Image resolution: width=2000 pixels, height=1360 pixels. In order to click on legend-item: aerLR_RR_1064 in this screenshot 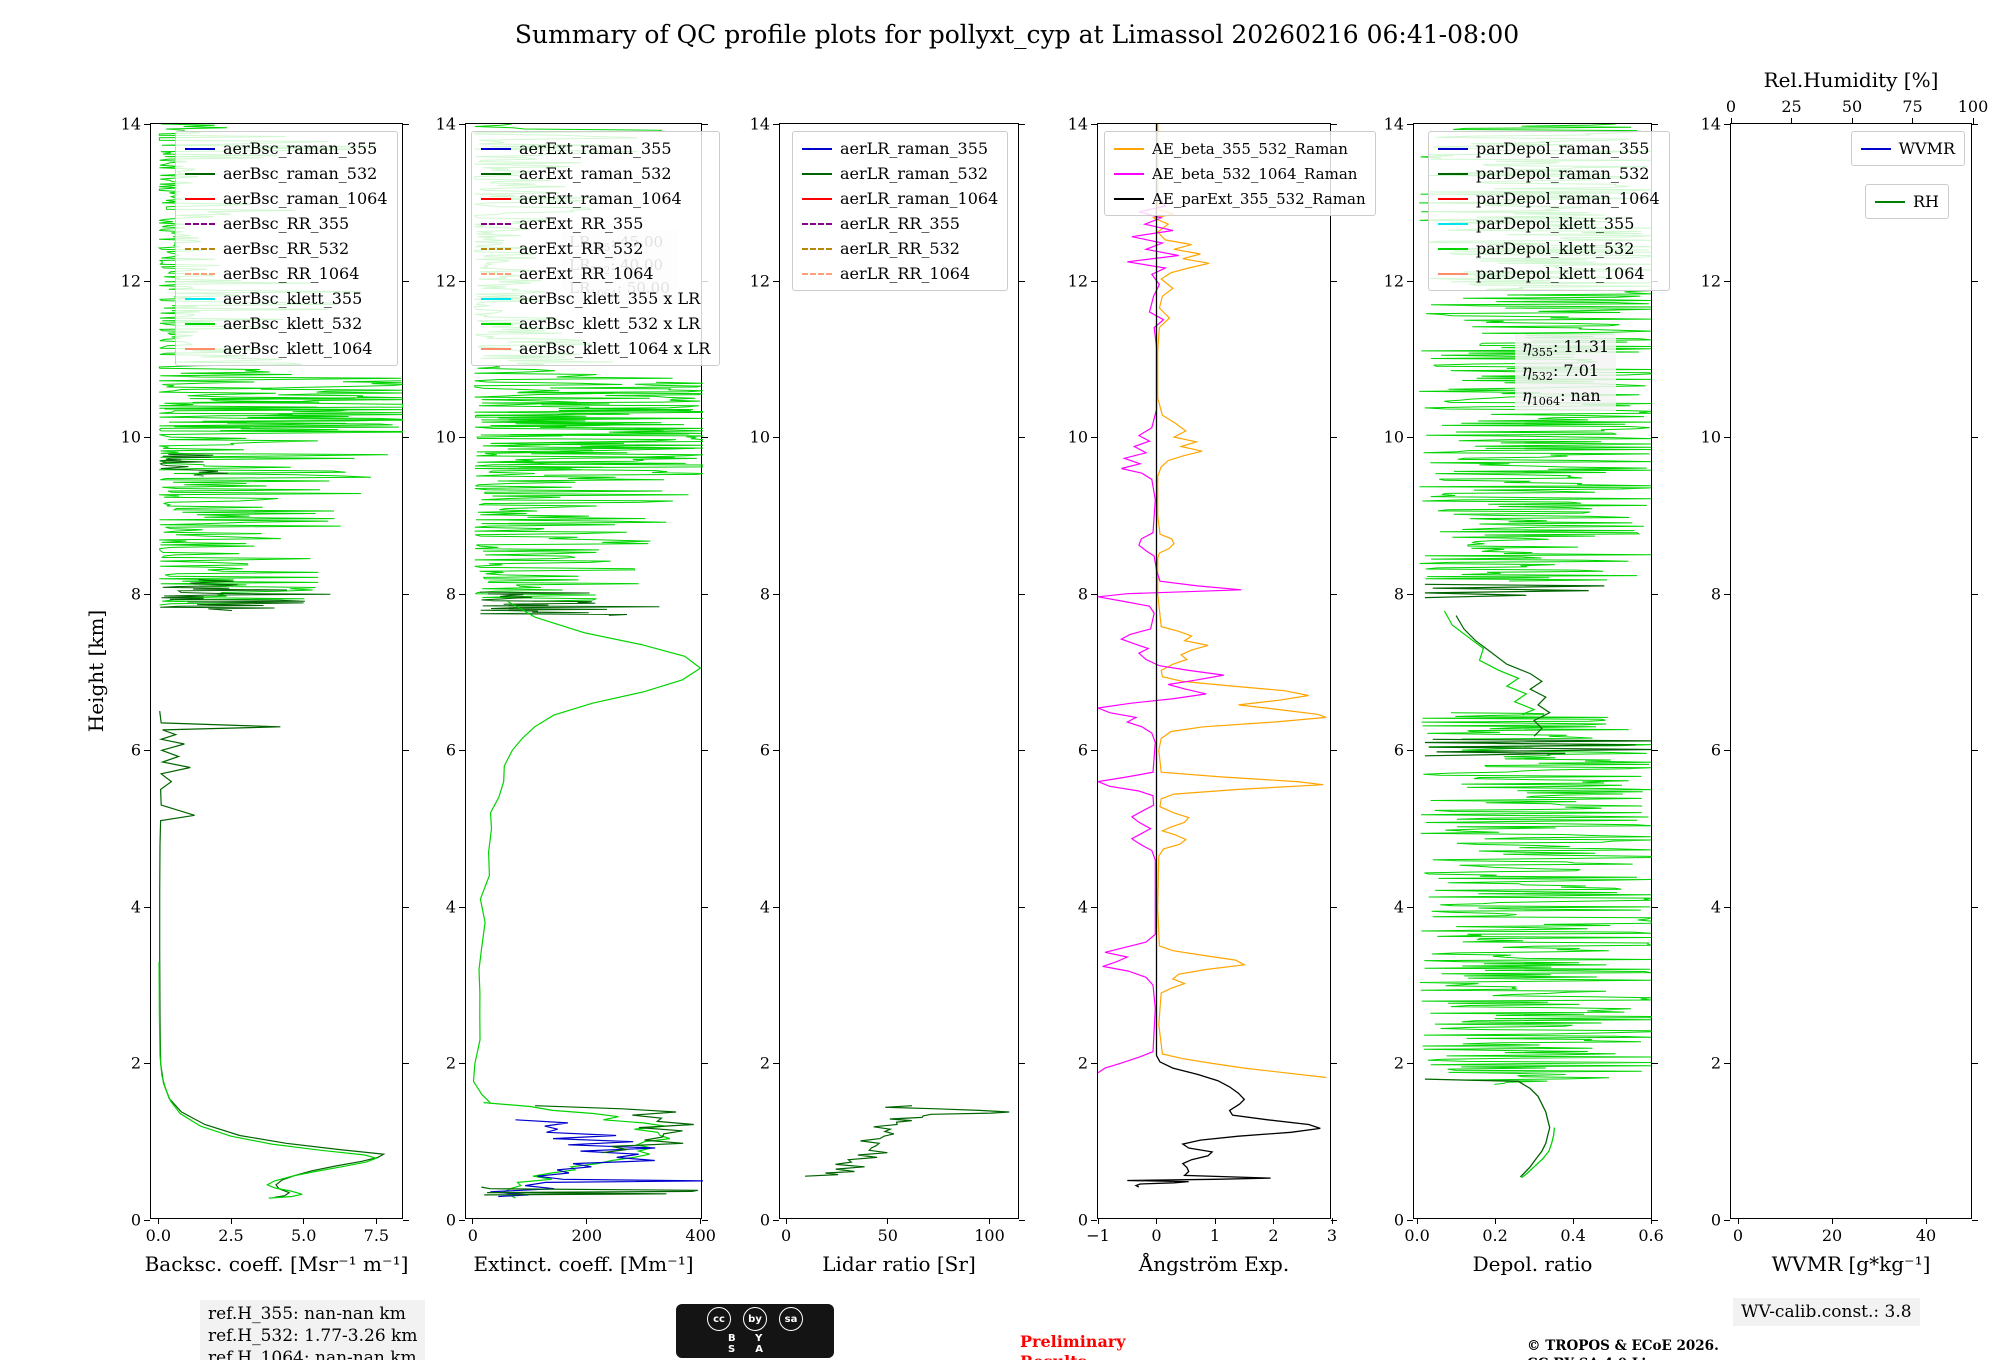, I will do `click(900, 273)`.